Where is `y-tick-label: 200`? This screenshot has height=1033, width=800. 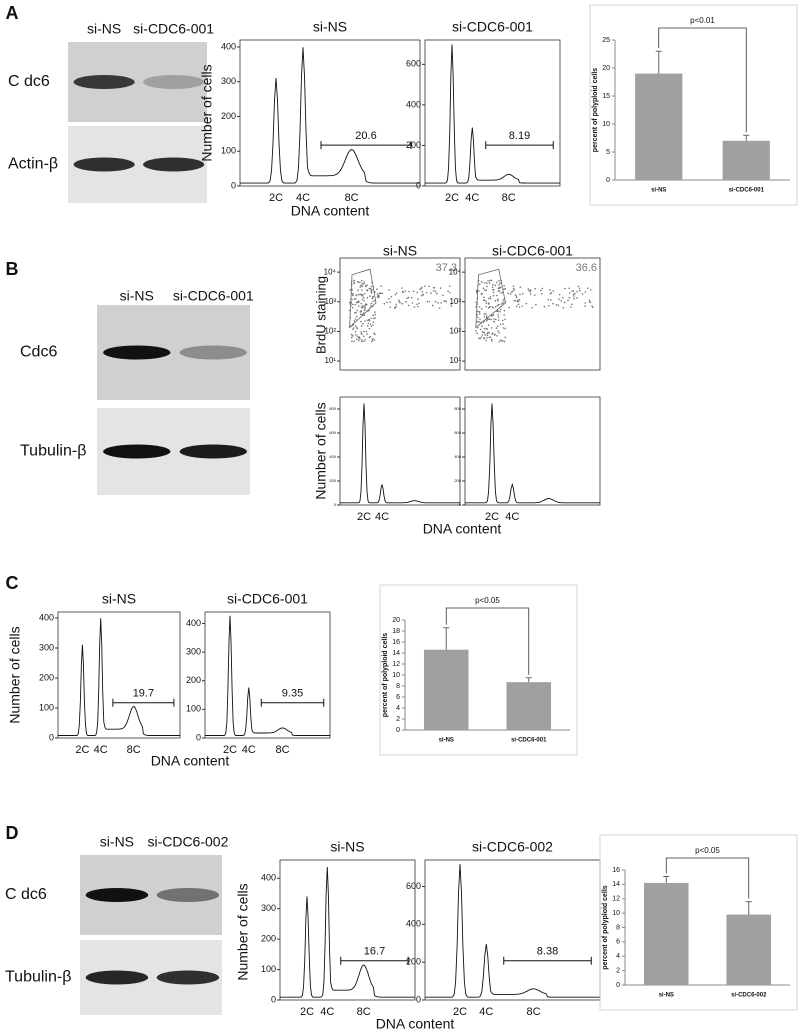
y-tick-label: 200 is located at coordinates (268, 939).